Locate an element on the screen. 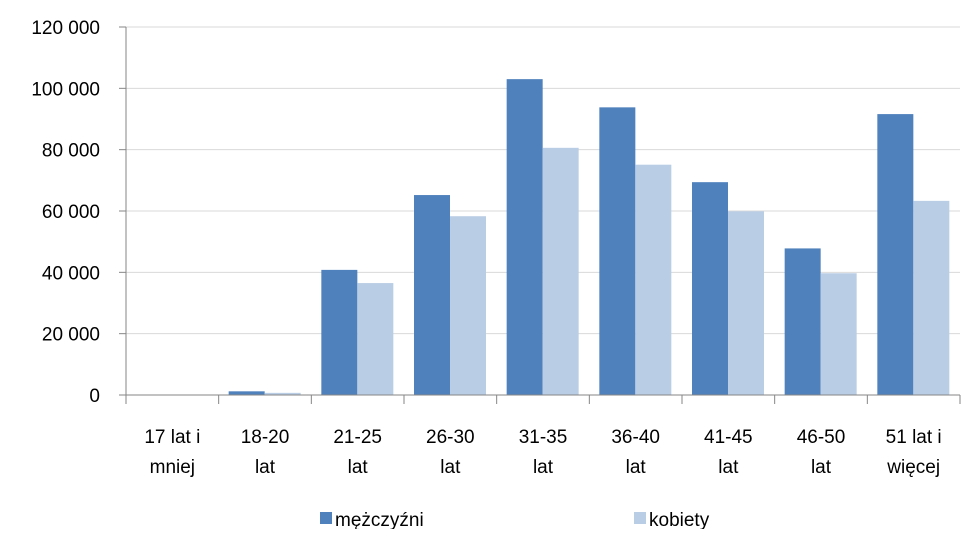 This screenshot has height=534, width=964. x-tick-label: 26-30 is located at coordinates (450, 437).